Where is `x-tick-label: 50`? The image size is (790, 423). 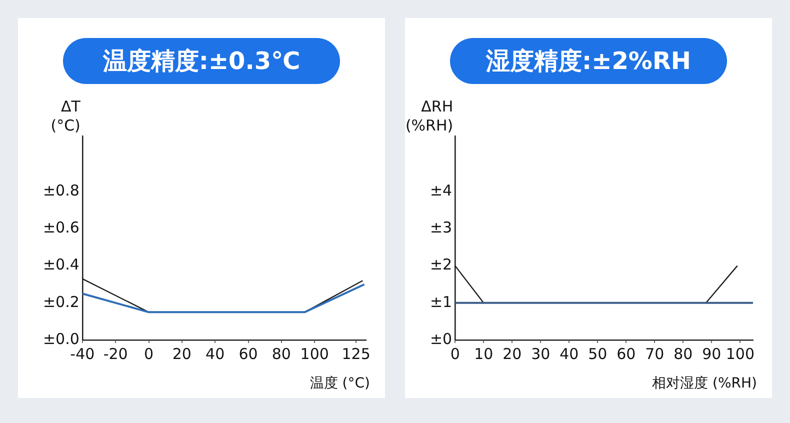 x-tick-label: 50 is located at coordinates (598, 353).